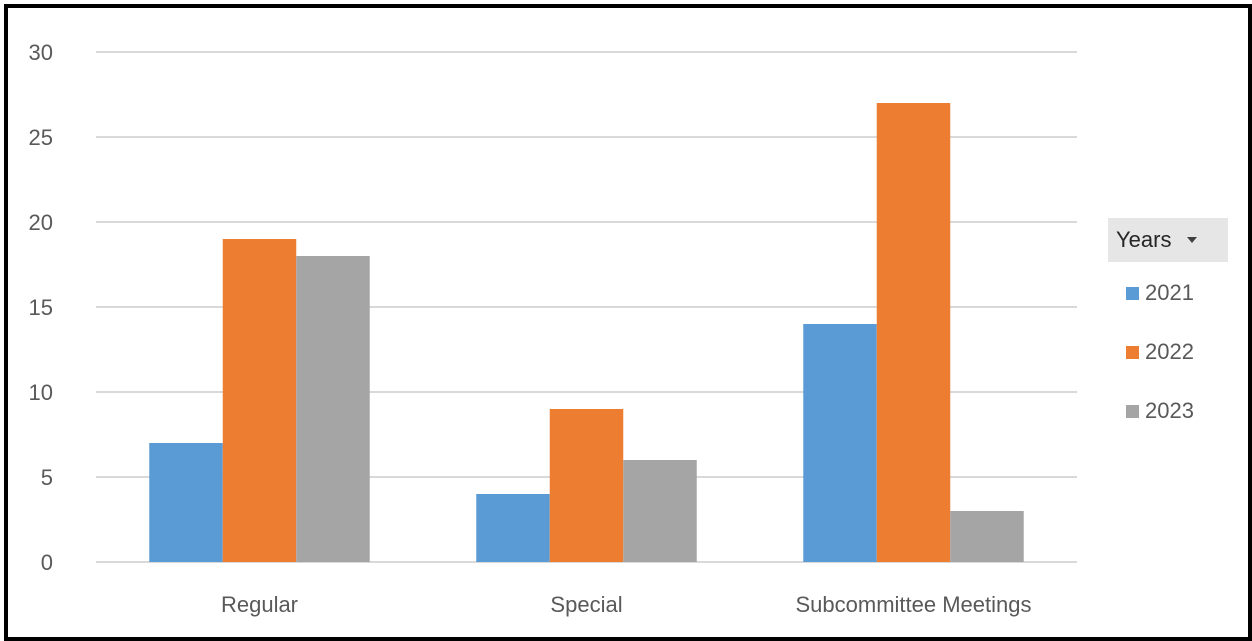 Image resolution: width=1252 pixels, height=641 pixels. Describe the element at coordinates (47, 477) in the screenshot. I see `y-tick-label: 5` at that location.